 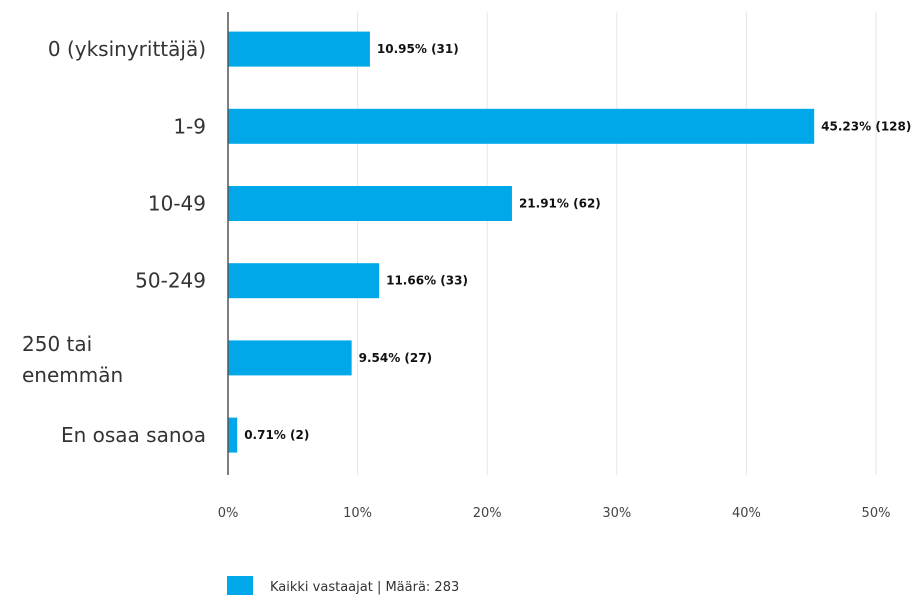 What do you see at coordinates (72, 375) in the screenshot?
I see `category-label: enemmän` at bounding box center [72, 375].